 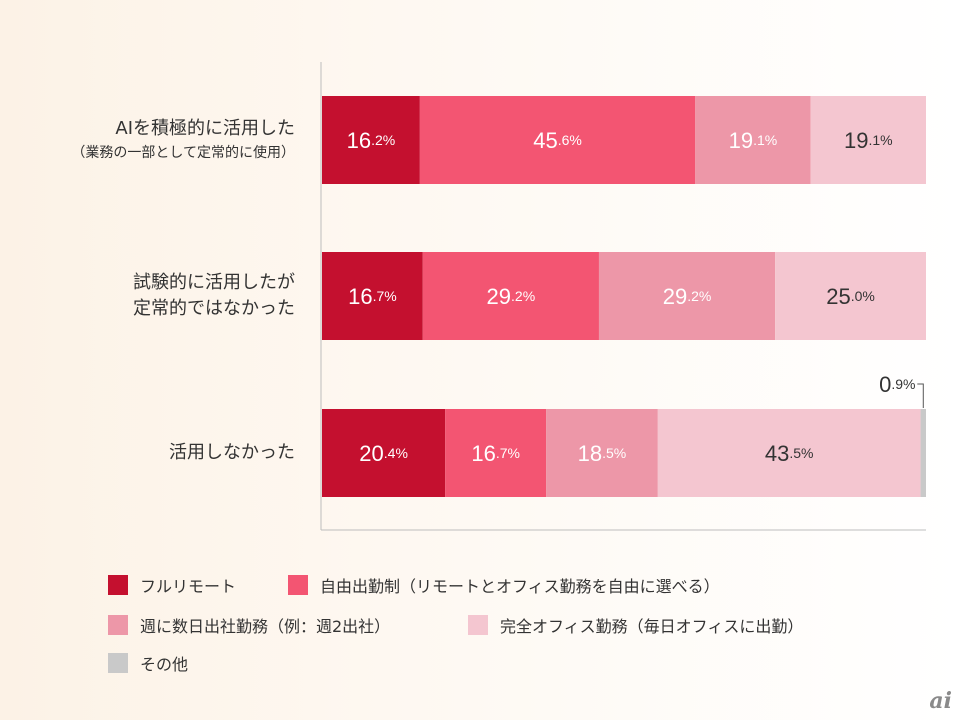 What do you see at coordinates (188, 586) in the screenshot?
I see `legend-label: フルリモート` at bounding box center [188, 586].